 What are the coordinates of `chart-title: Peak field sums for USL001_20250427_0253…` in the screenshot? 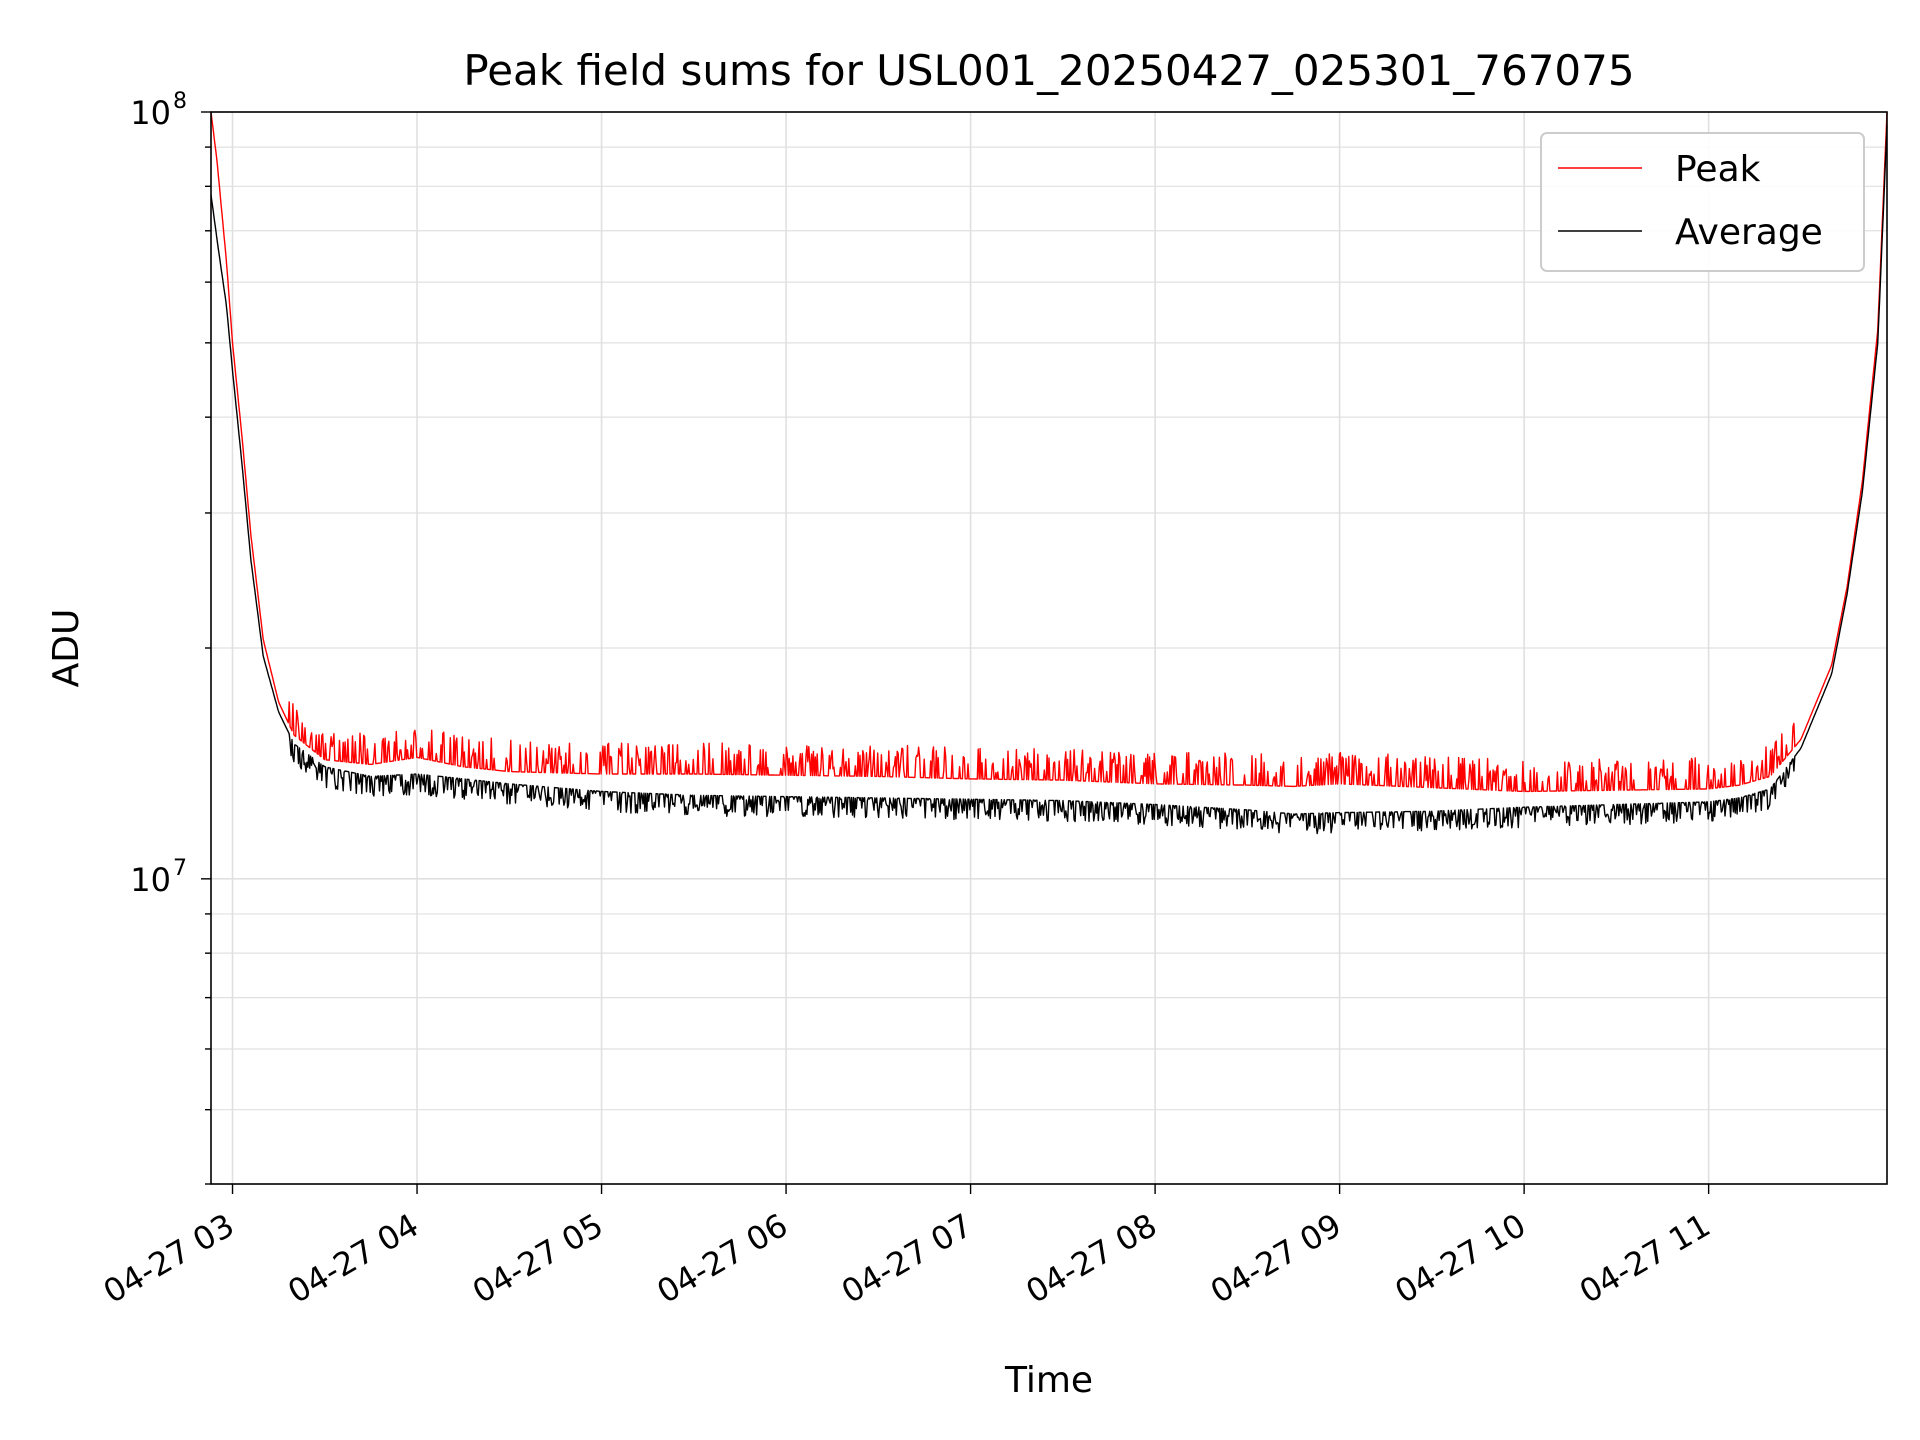 It's located at (1048, 70).